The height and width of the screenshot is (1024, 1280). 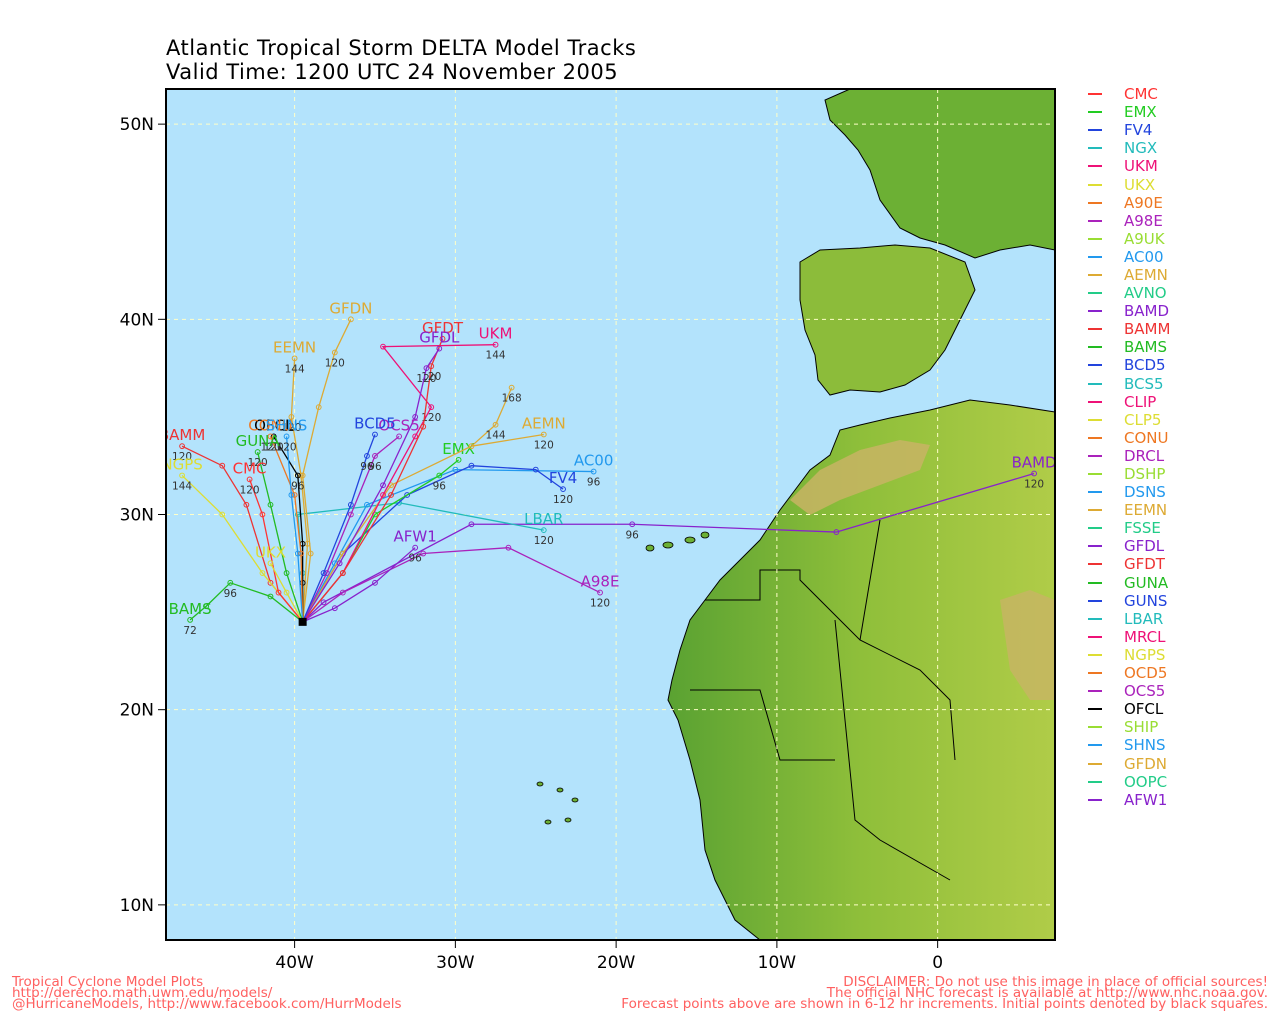 I want to click on track-end-label: UKM, so click(x=496, y=334).